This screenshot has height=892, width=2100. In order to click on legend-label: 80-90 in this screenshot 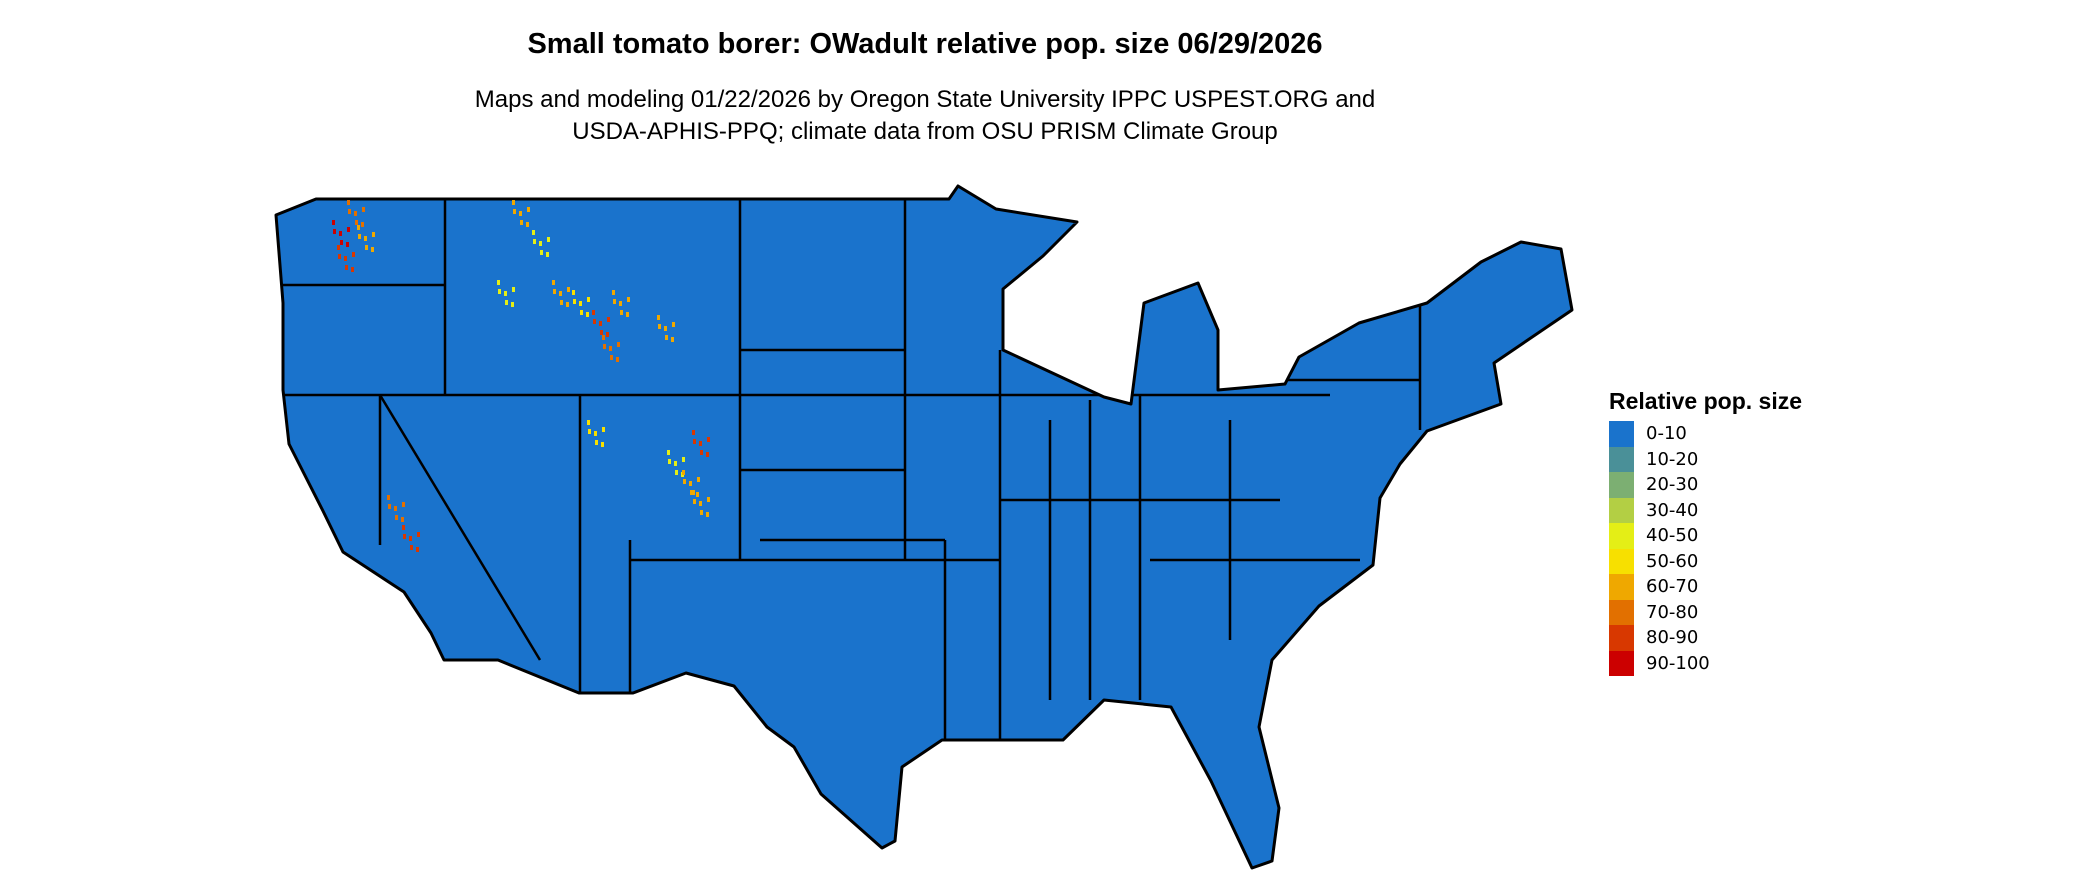, I will do `click(1672, 638)`.